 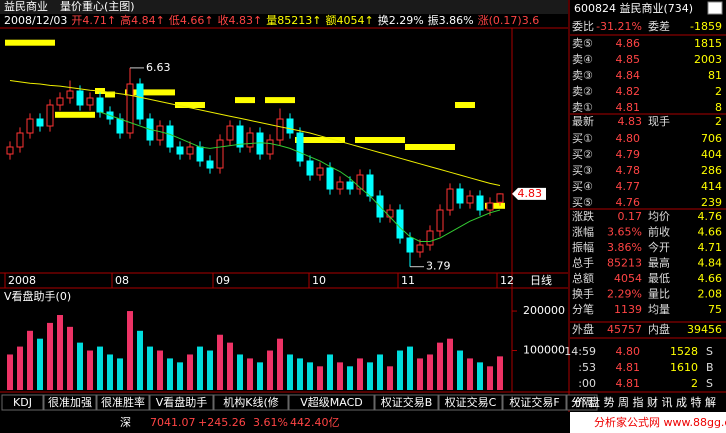 What do you see at coordinates (582, 138) in the screenshot?
I see `bid-label: 买①` at bounding box center [582, 138].